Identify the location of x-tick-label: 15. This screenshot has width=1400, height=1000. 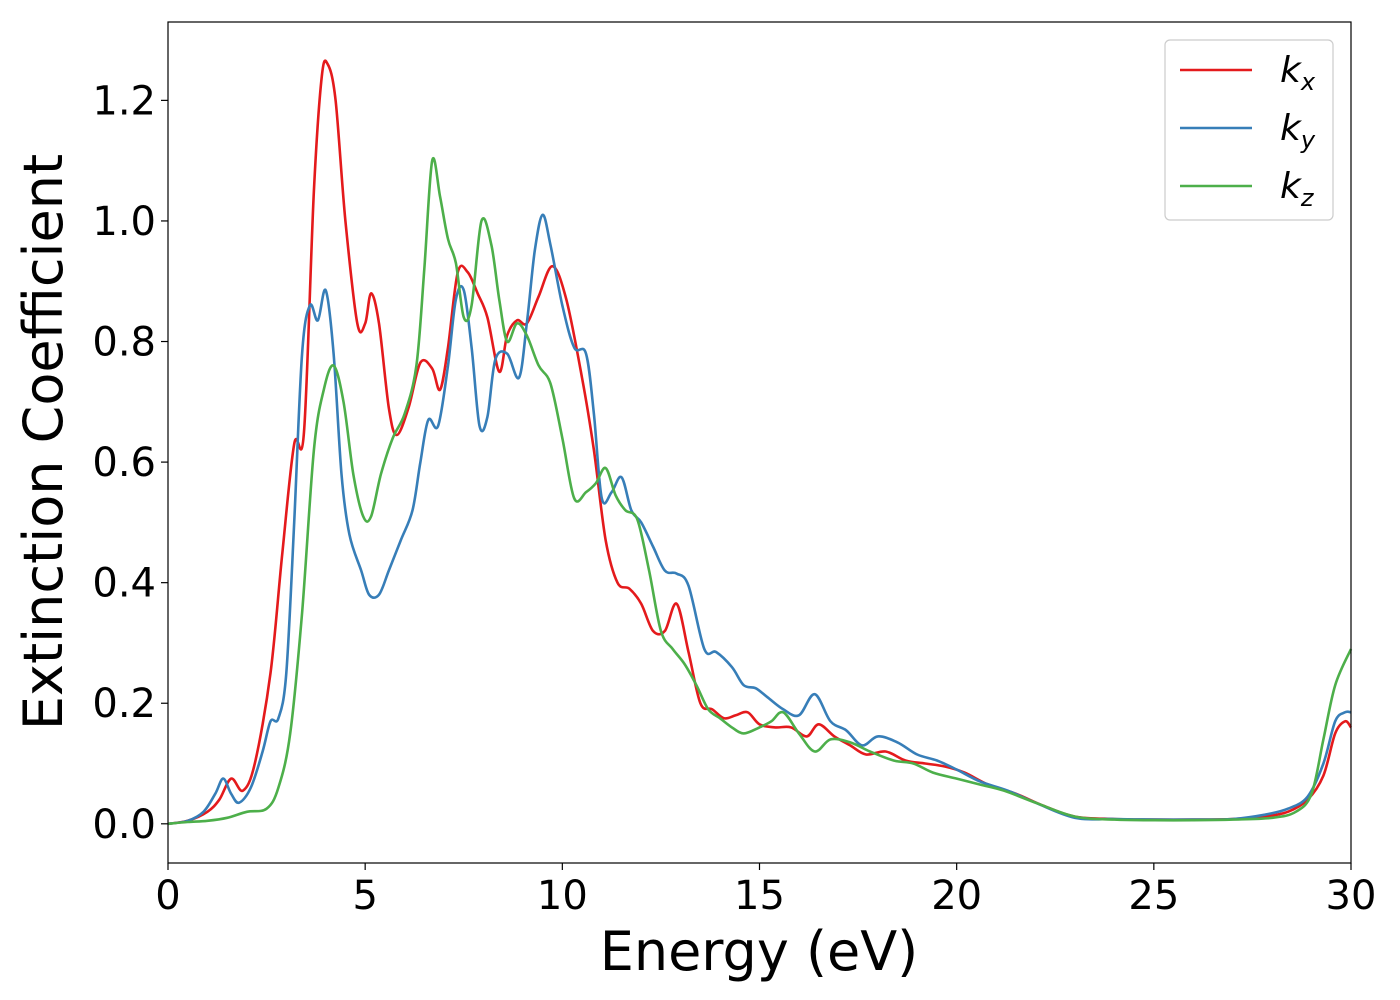
(759, 896).